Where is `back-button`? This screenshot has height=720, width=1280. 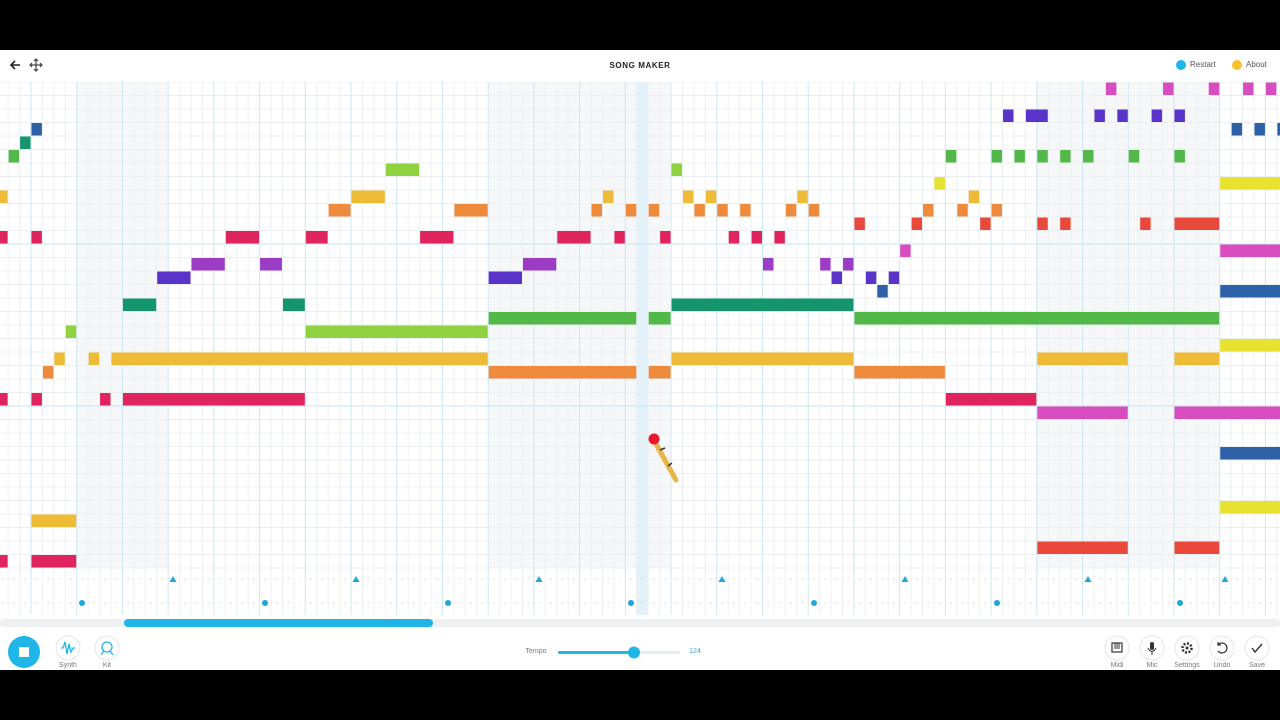 back-button is located at coordinates (14, 65).